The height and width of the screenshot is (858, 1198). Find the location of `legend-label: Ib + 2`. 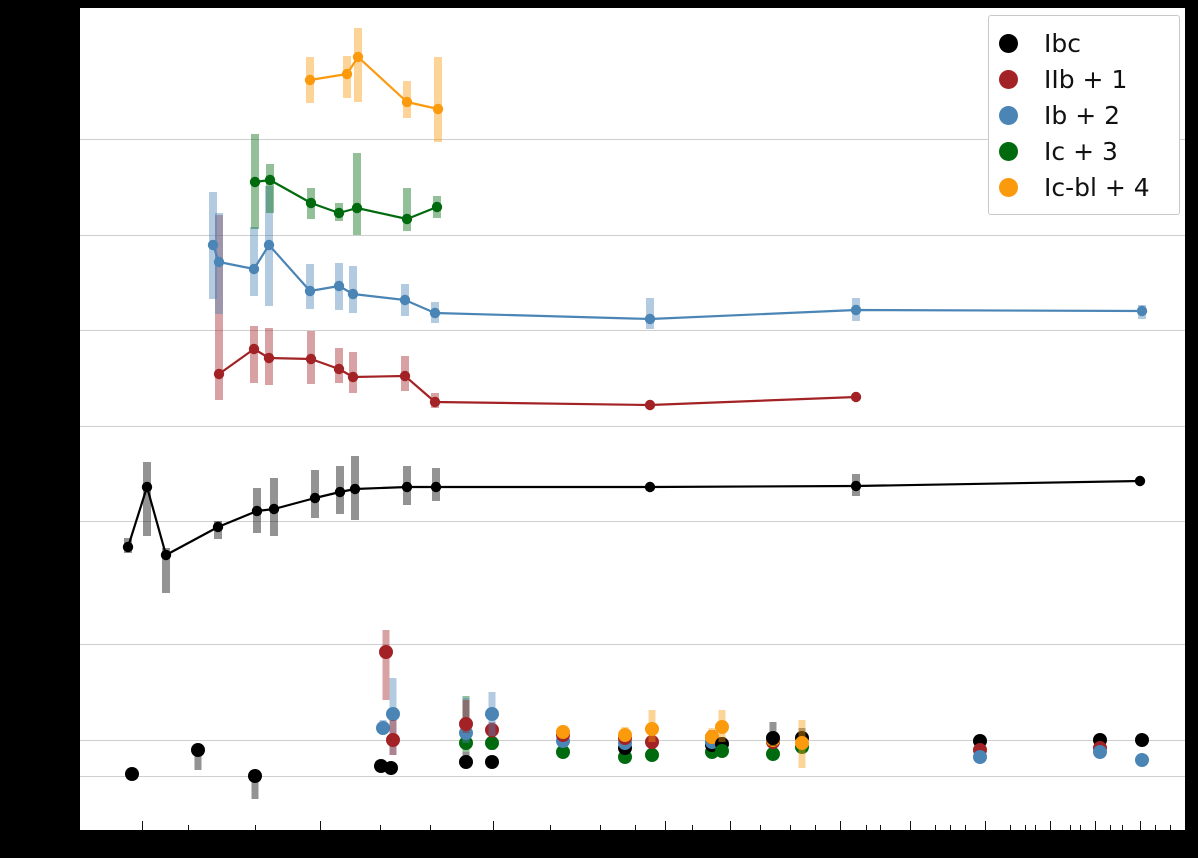

legend-label: Ib + 2 is located at coordinates (1082, 115).